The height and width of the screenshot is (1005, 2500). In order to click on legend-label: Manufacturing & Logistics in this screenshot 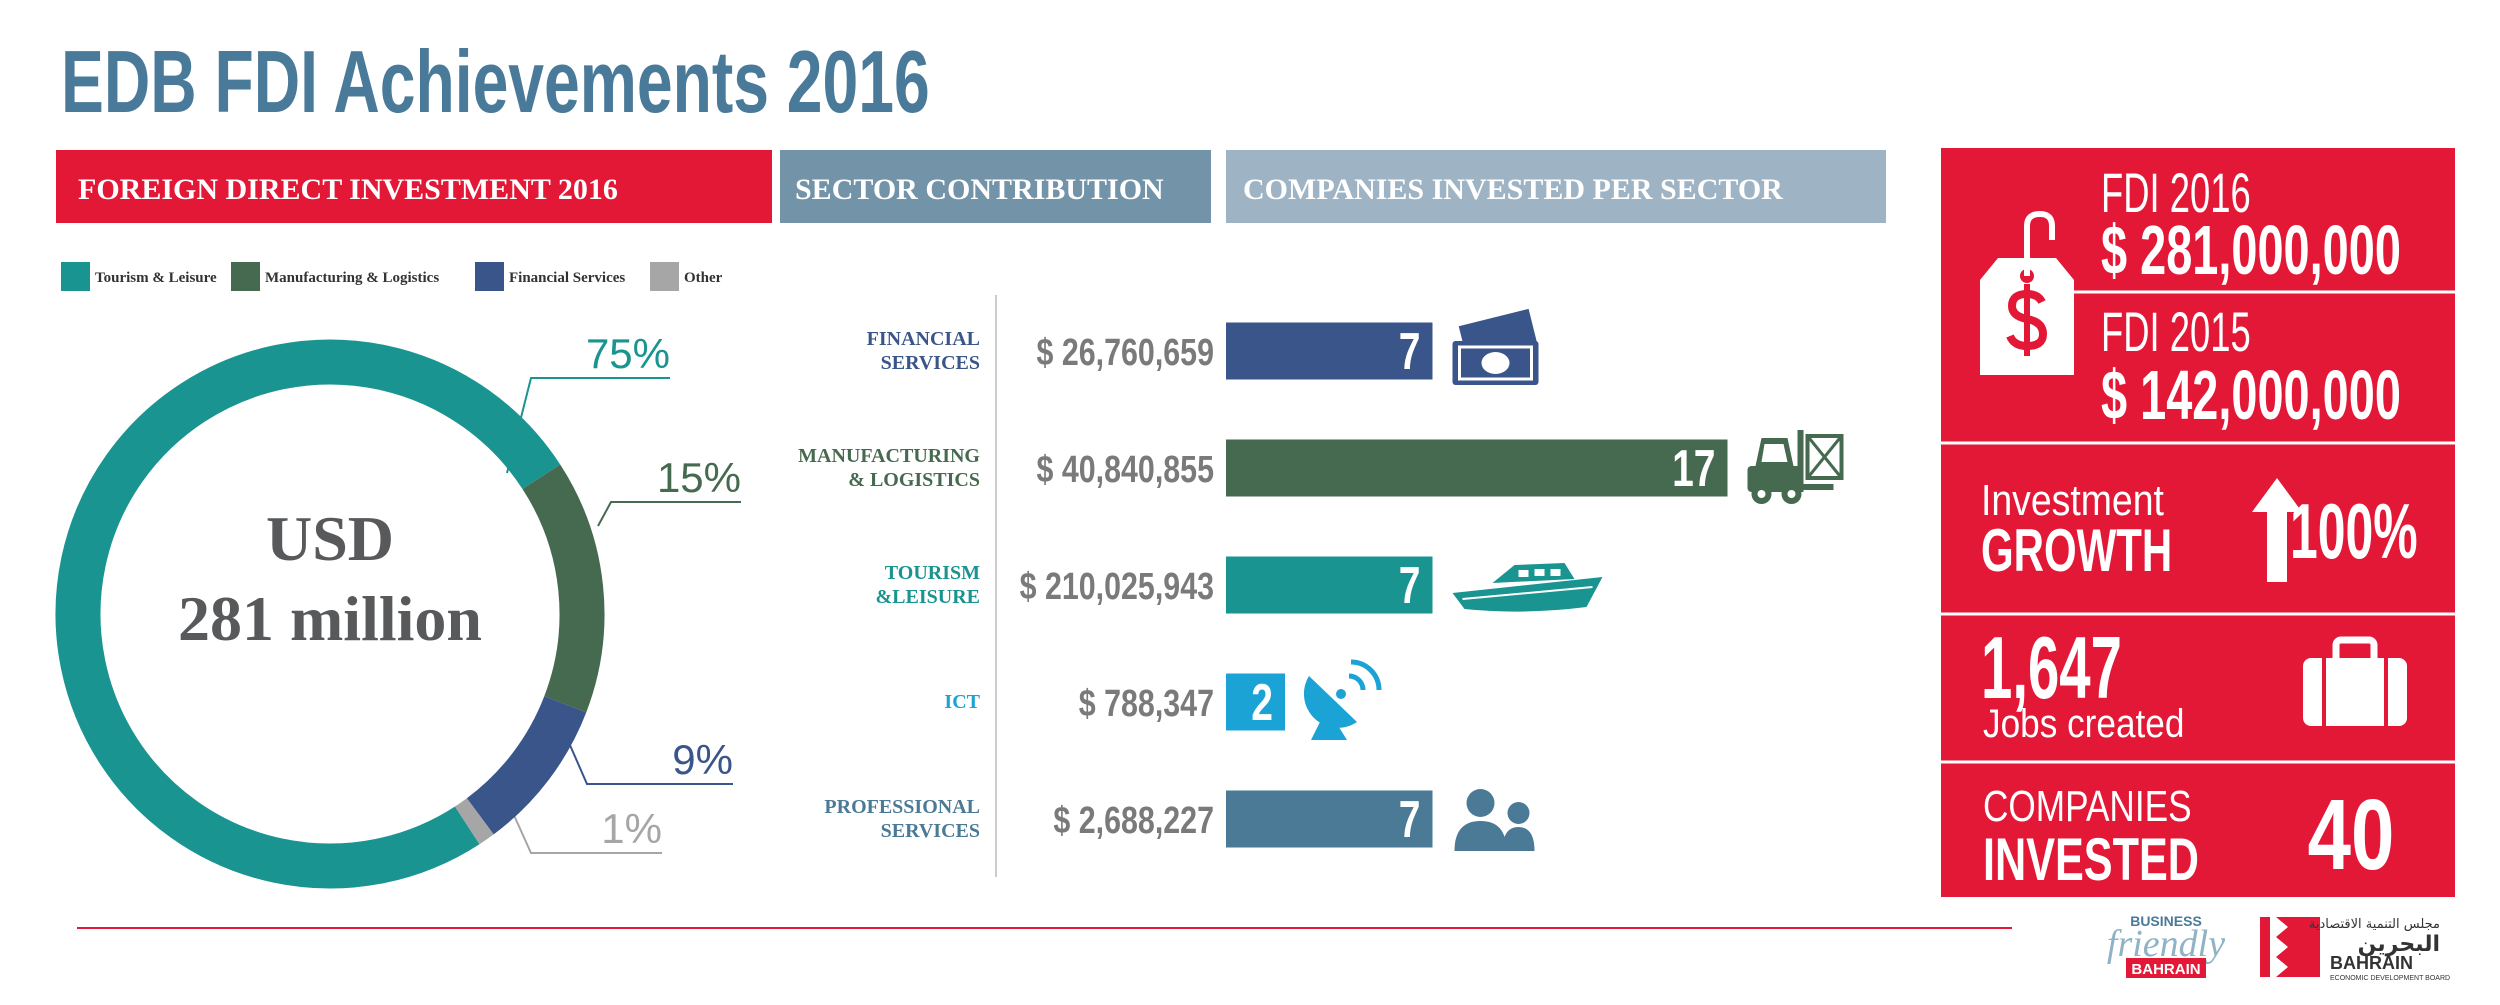, I will do `click(352, 278)`.